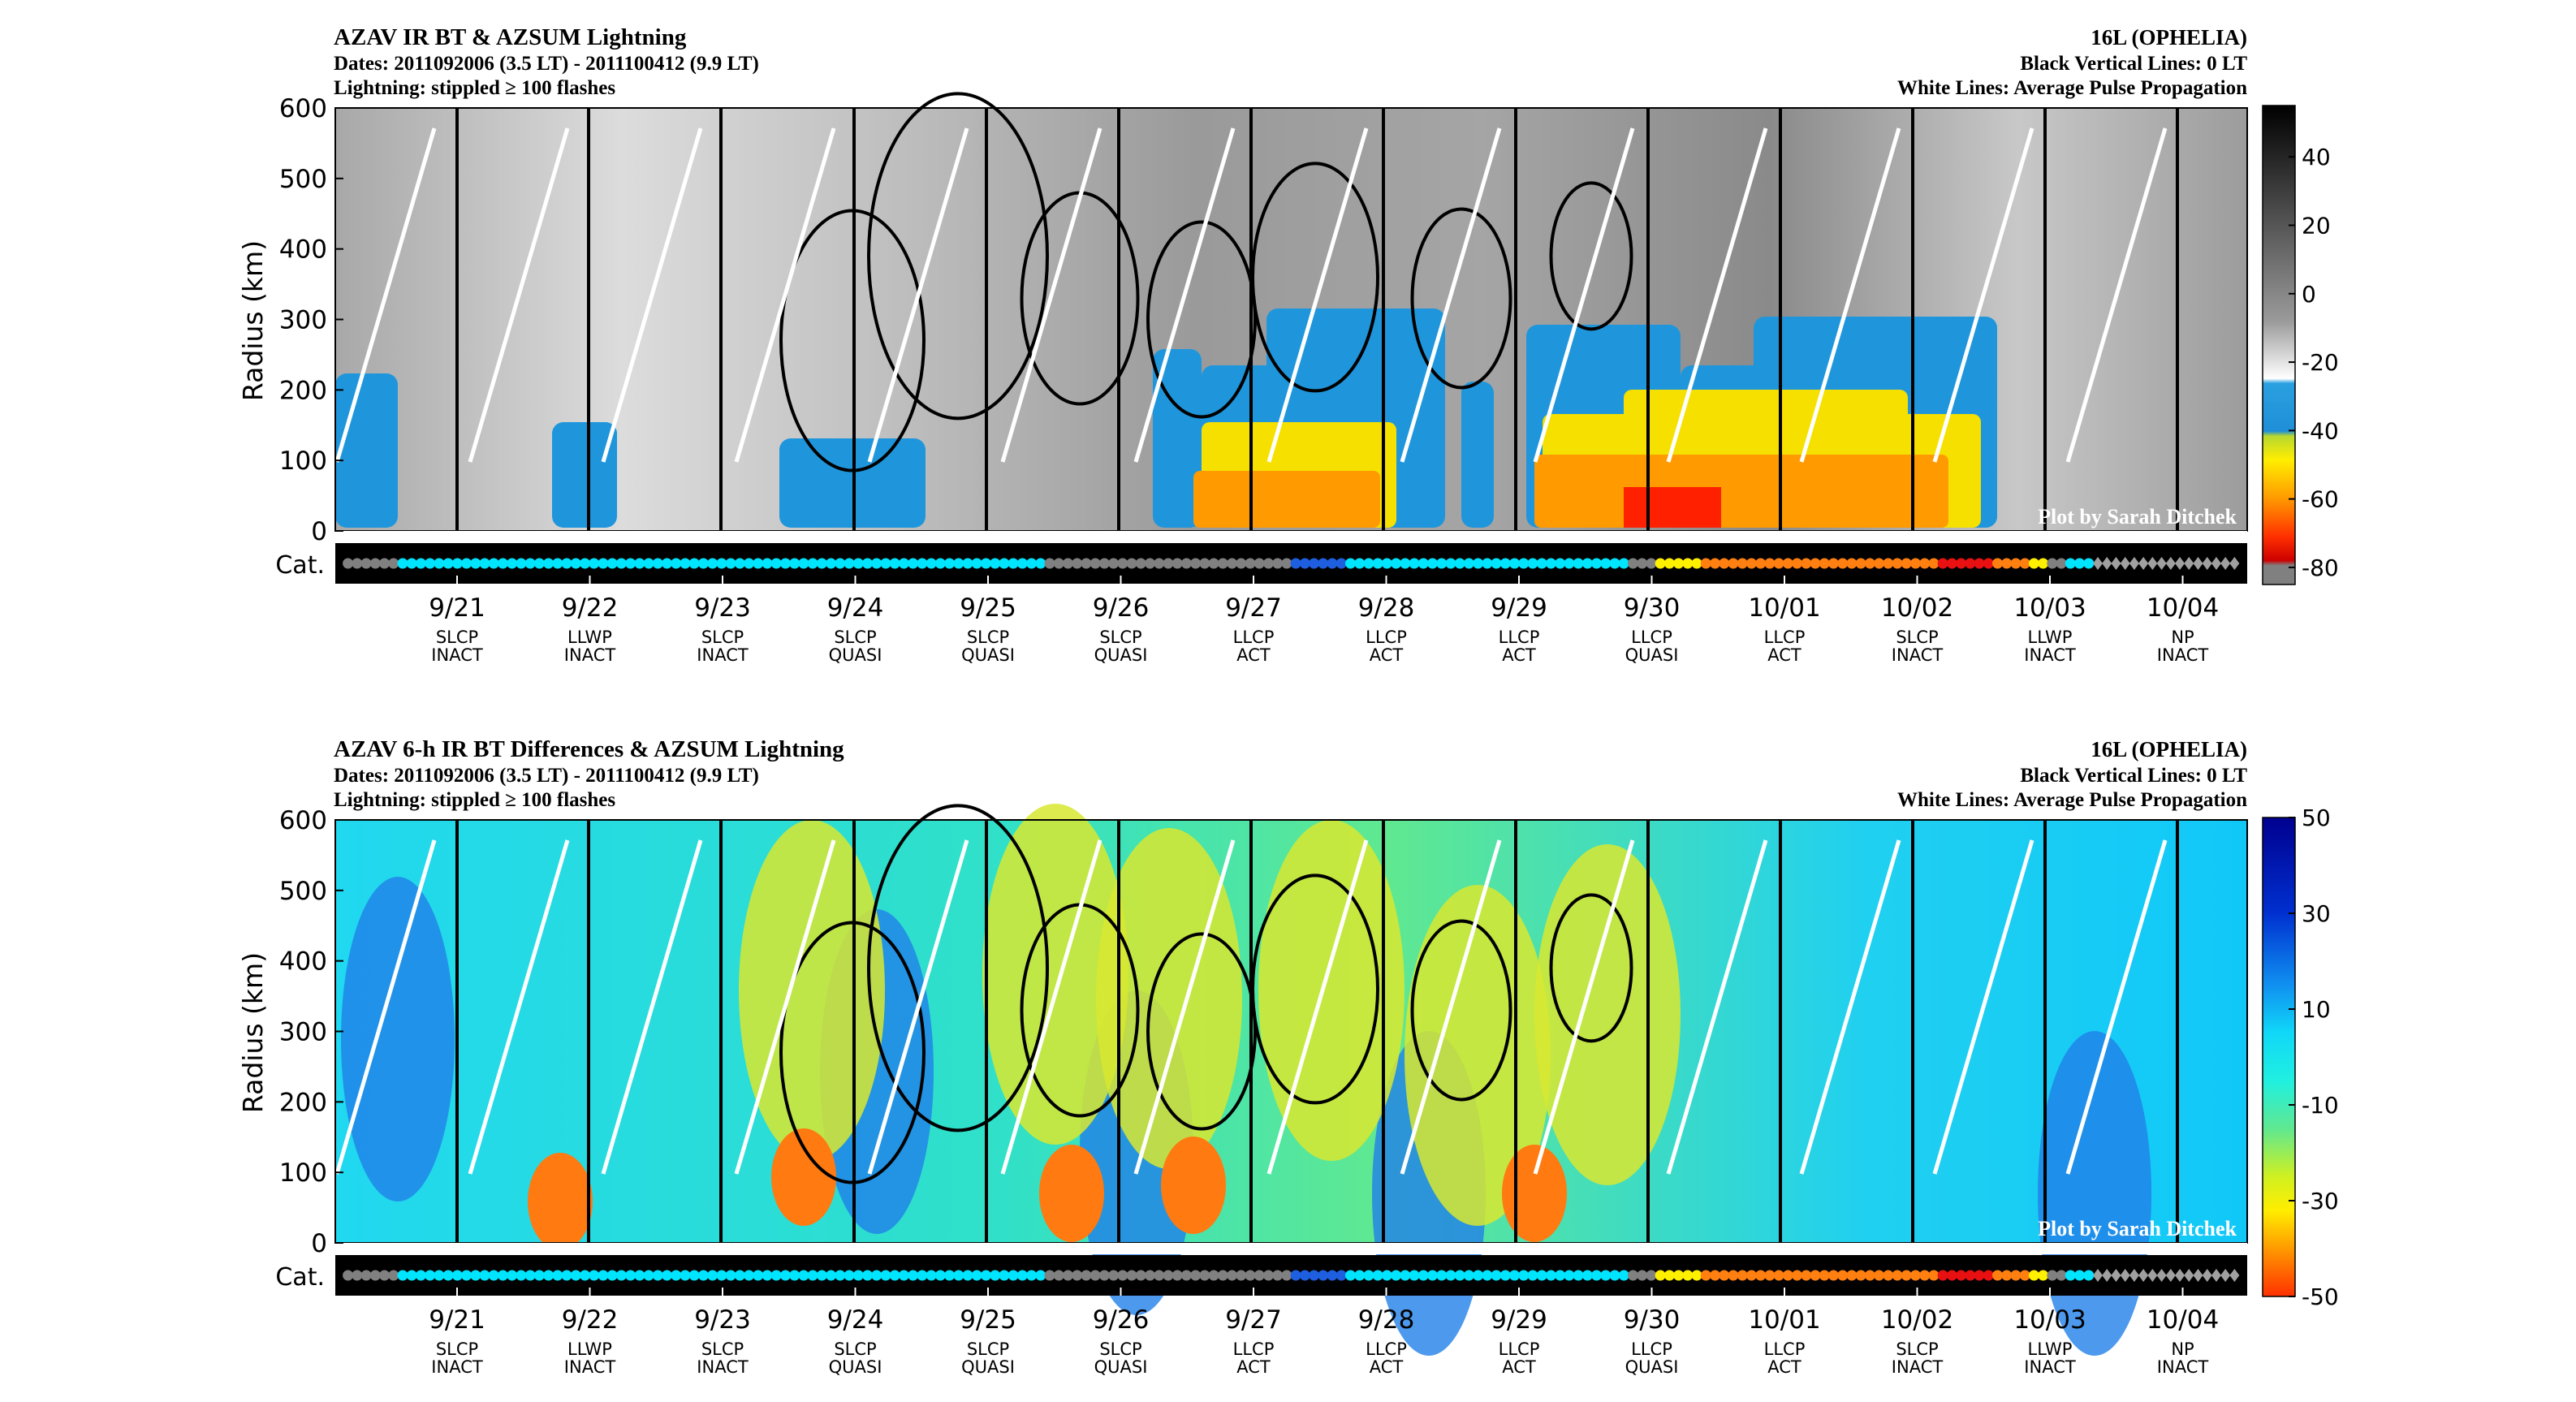  I want to click on date-tick-label: 9/27, so click(1253, 608).